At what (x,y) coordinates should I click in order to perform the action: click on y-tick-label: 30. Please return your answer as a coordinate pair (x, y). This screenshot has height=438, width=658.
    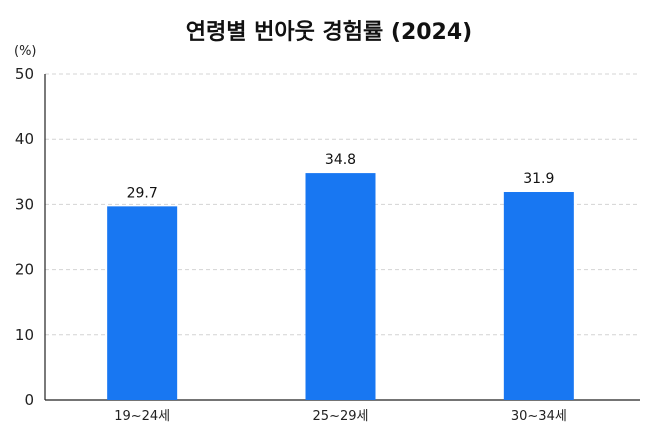
    Looking at the image, I should click on (24, 204).